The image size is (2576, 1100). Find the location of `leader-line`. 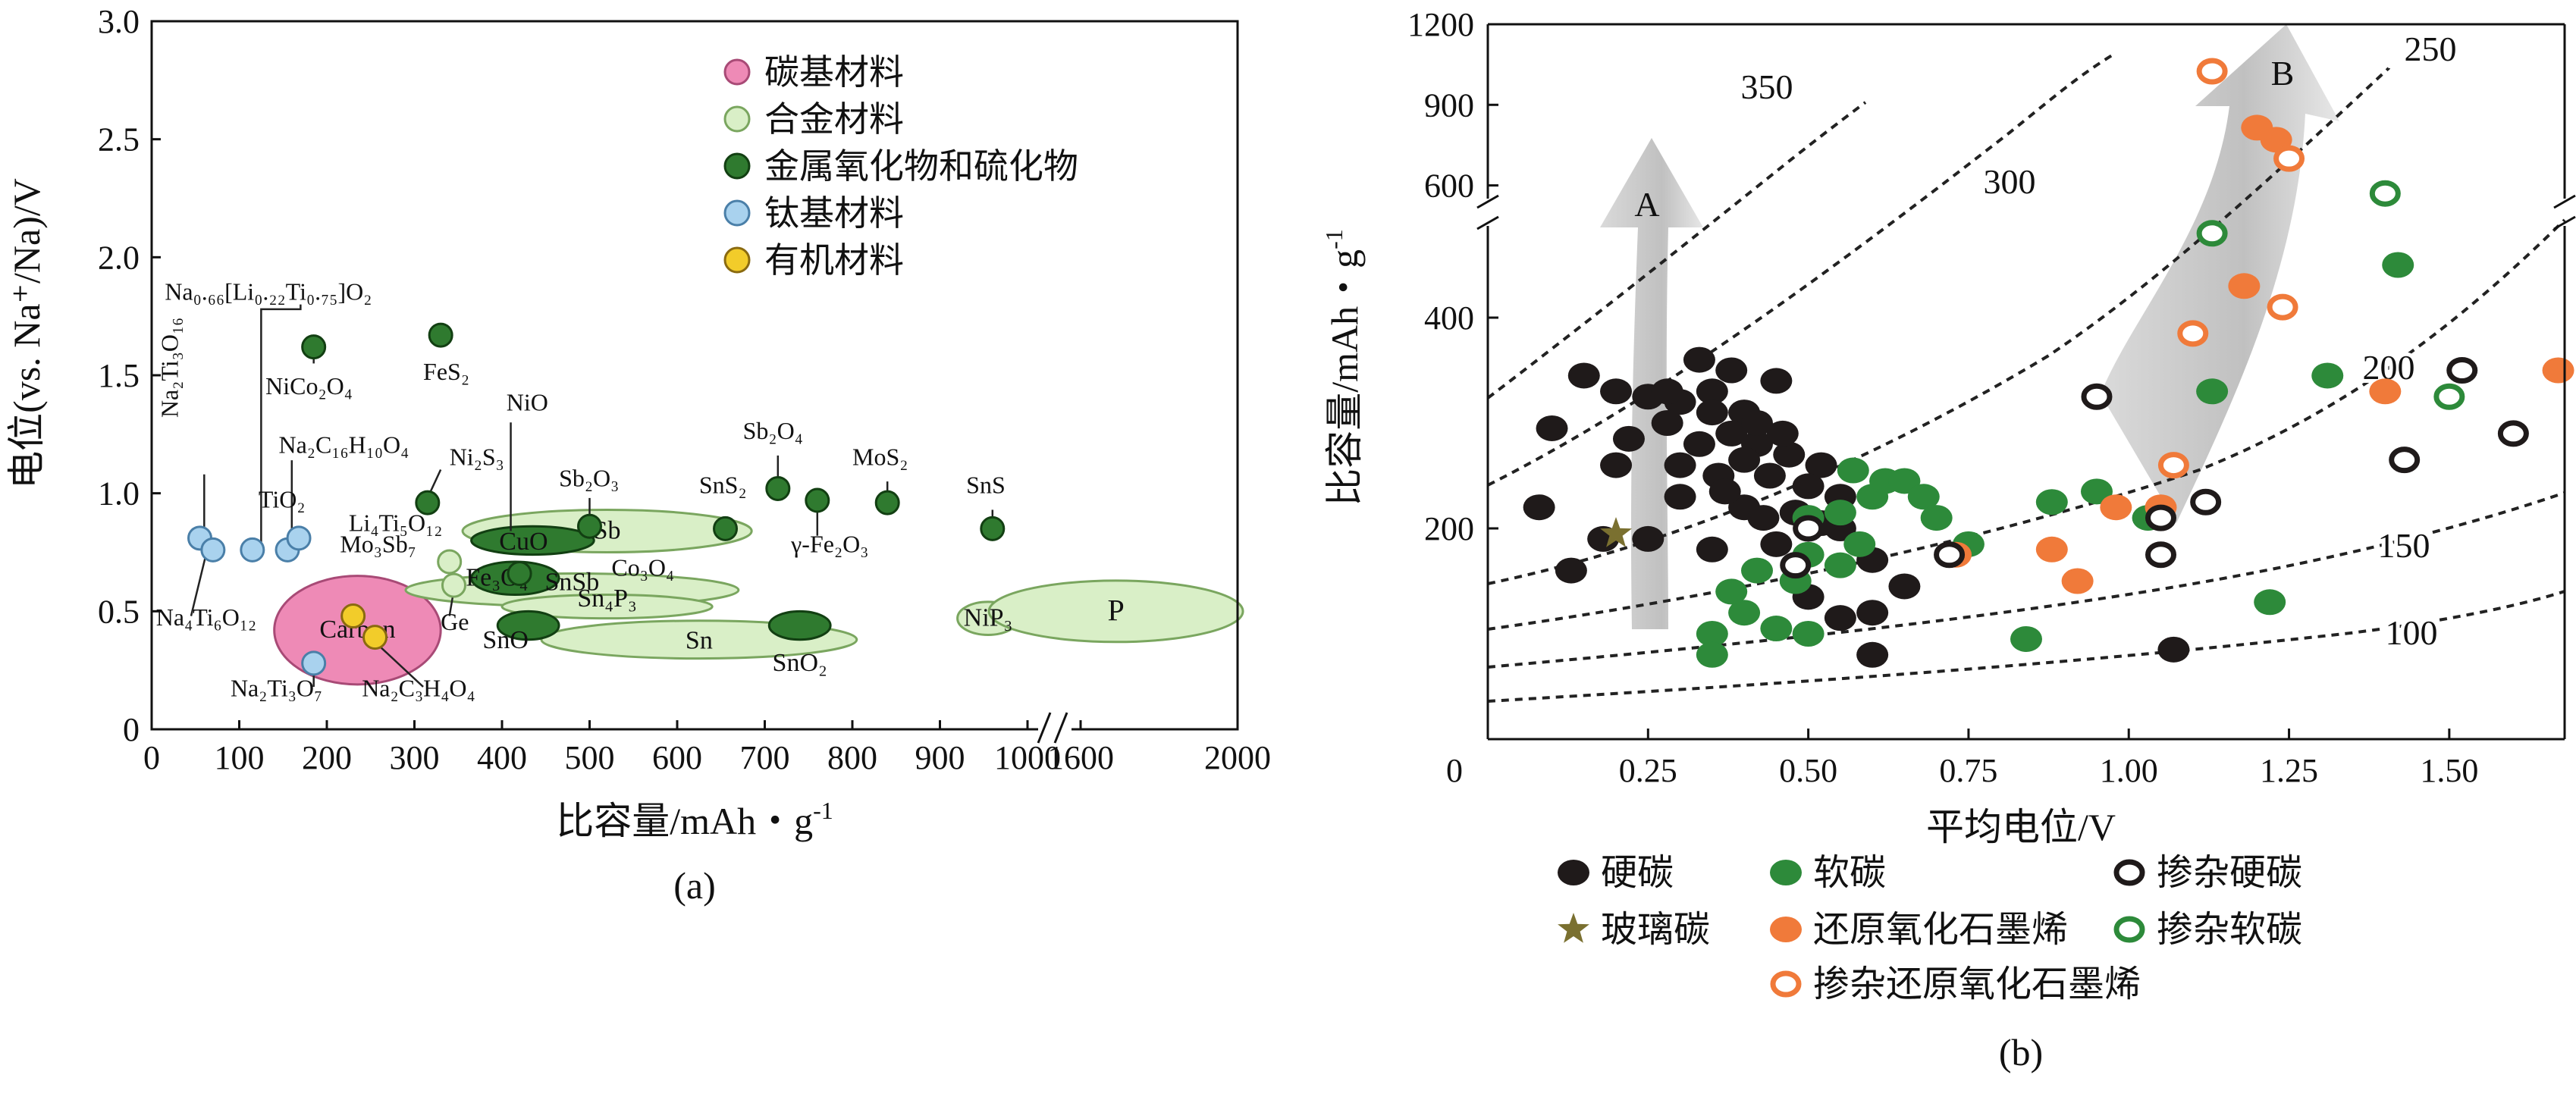

leader-line is located at coordinates (281, 425).